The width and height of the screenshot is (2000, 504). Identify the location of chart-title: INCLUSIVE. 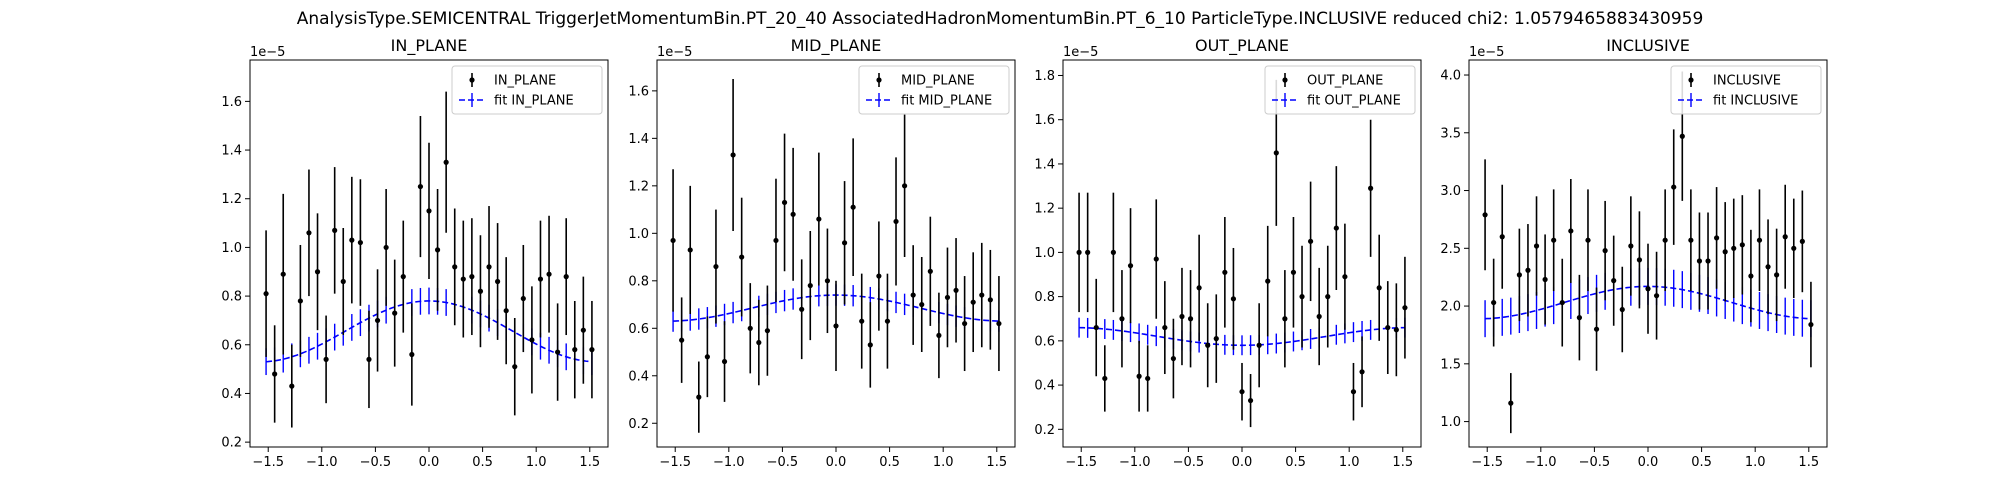
(1648, 45).